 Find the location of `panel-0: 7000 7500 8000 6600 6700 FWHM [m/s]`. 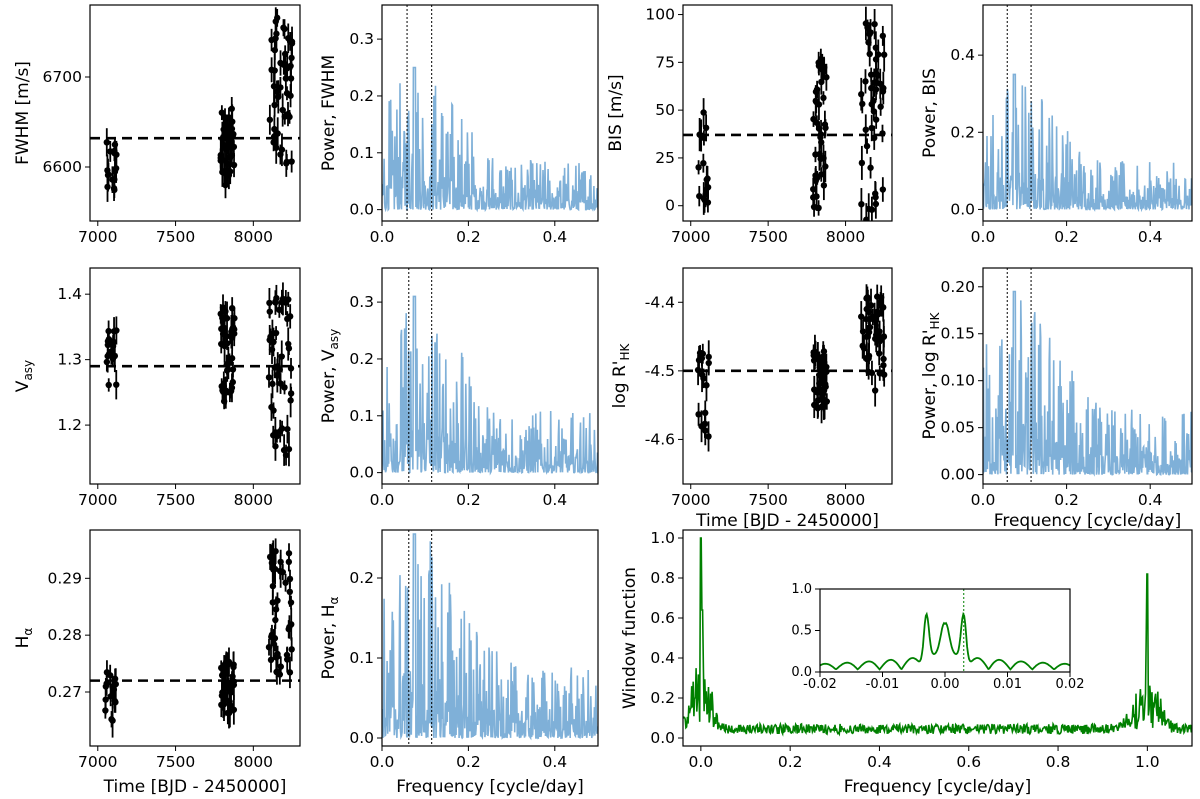

panel-0: 7000 7500 8000 6600 6700 FWHM [m/s] is located at coordinates (157, 125).